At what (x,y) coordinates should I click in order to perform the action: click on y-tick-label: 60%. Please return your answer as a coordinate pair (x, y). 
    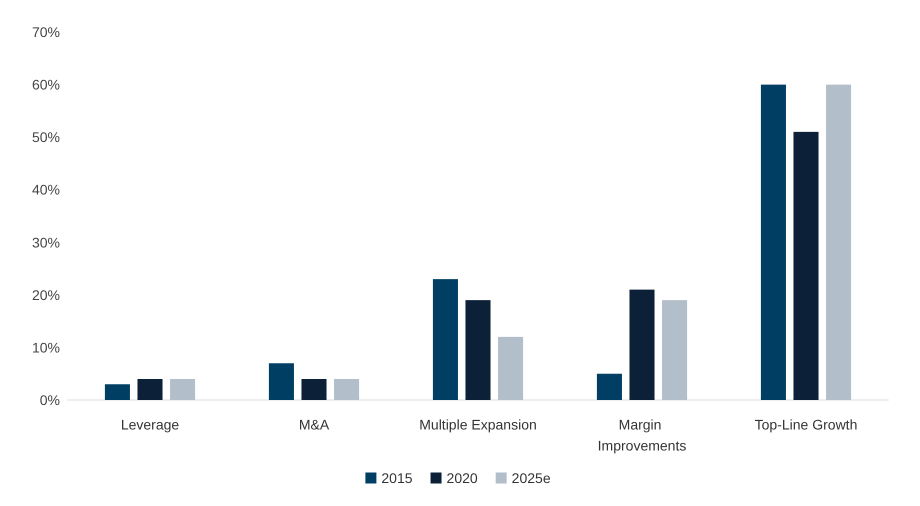
    Looking at the image, I should click on (46, 84).